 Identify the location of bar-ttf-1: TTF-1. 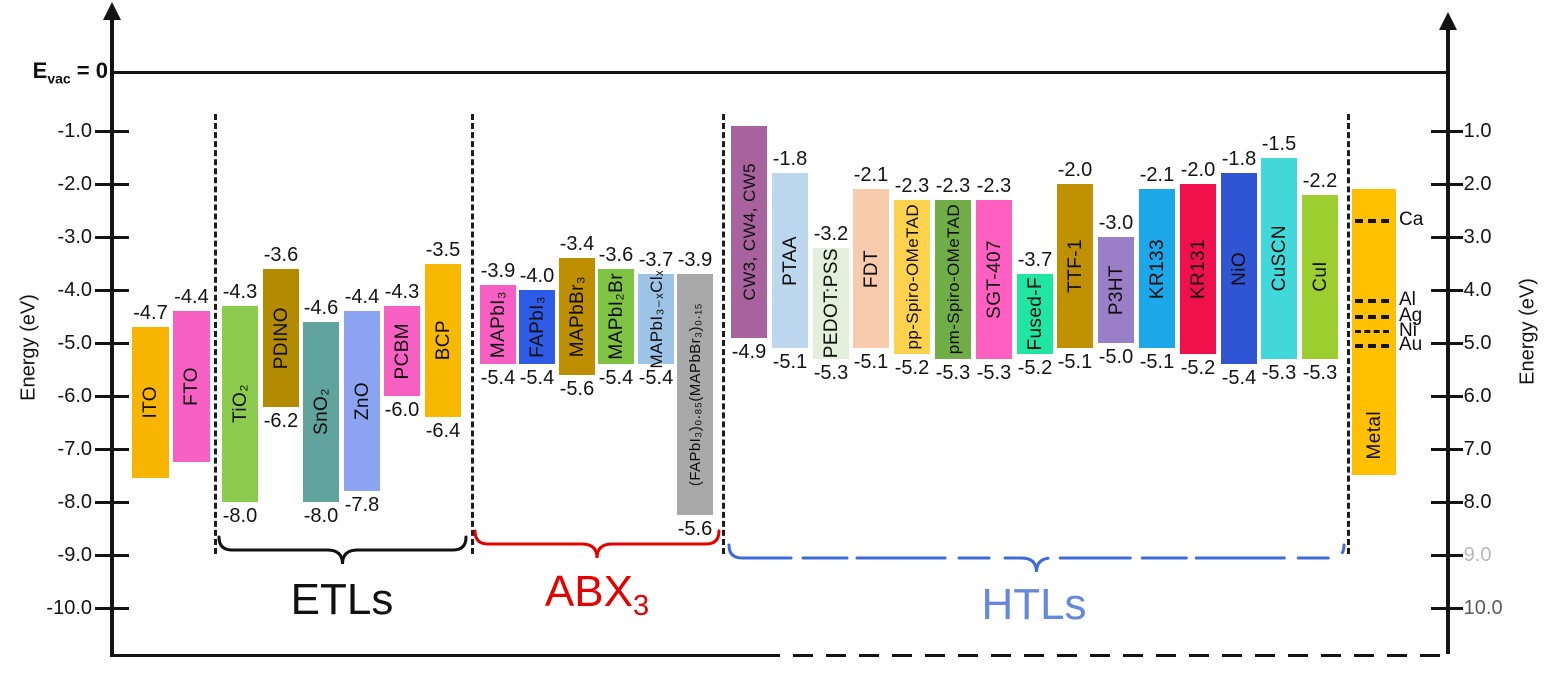
(1075, 266).